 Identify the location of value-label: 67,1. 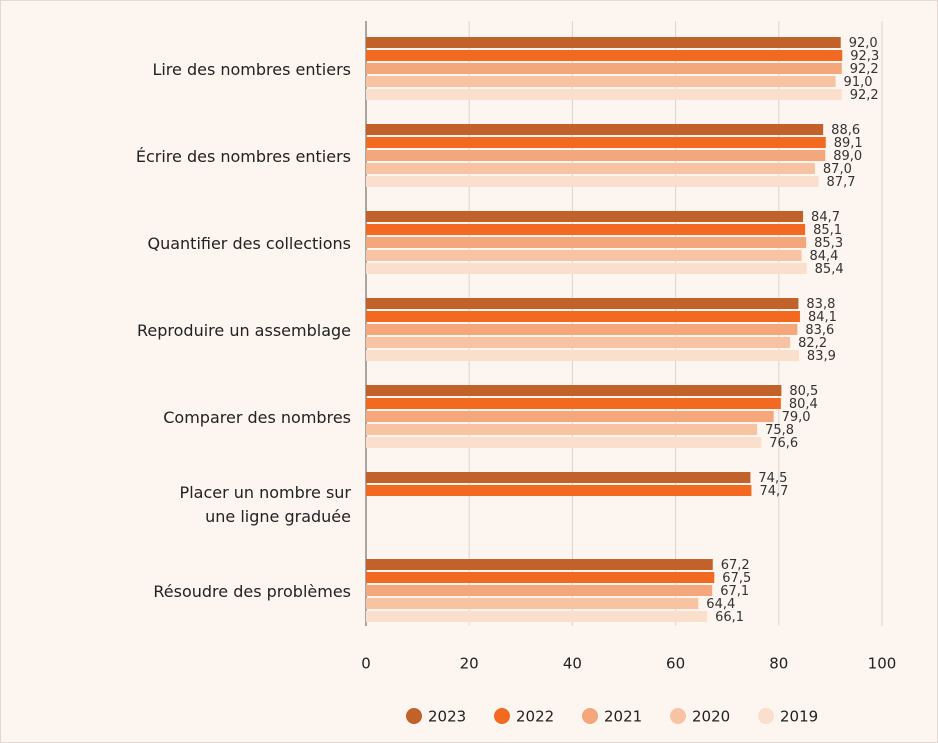
(734, 591).